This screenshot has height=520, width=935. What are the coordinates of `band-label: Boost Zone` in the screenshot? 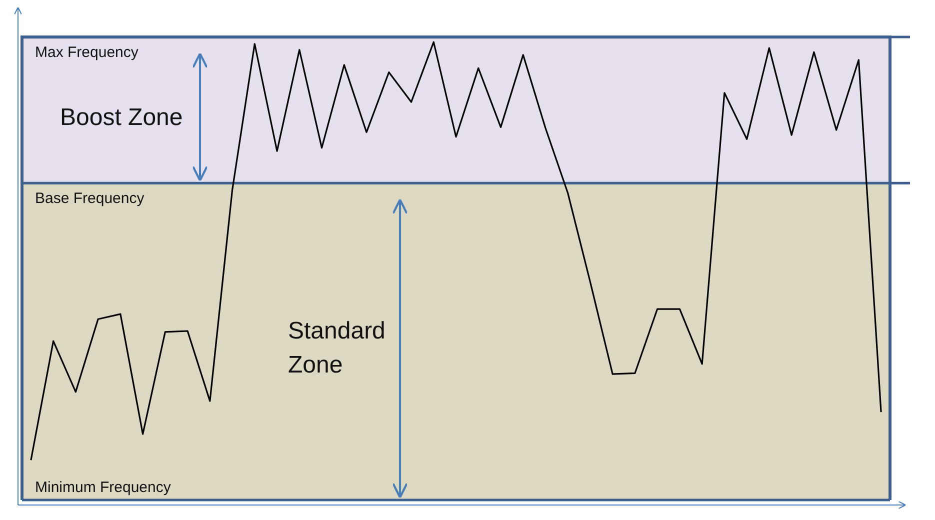 It's located at (121, 118).